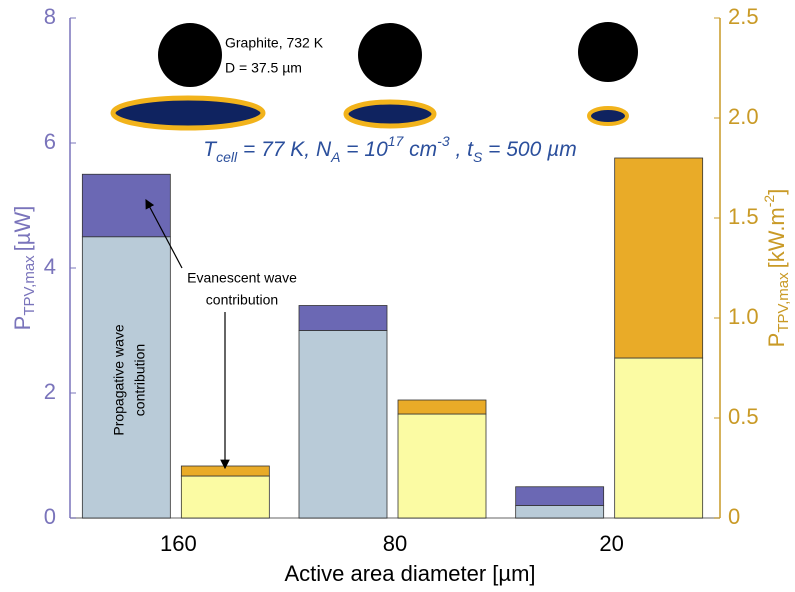 The image size is (795, 592). What do you see at coordinates (242, 278) in the screenshot?
I see `annotation: Evanescent wave` at bounding box center [242, 278].